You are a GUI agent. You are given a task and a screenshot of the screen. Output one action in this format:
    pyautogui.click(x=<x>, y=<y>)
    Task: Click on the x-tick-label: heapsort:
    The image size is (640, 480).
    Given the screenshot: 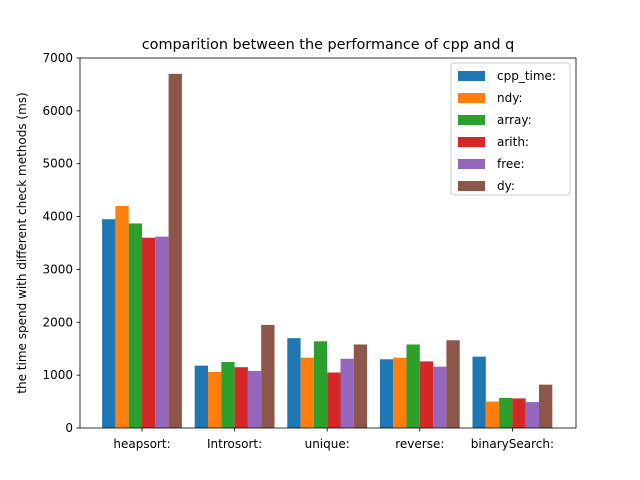 What is the action you would take?
    pyautogui.click(x=141, y=444)
    